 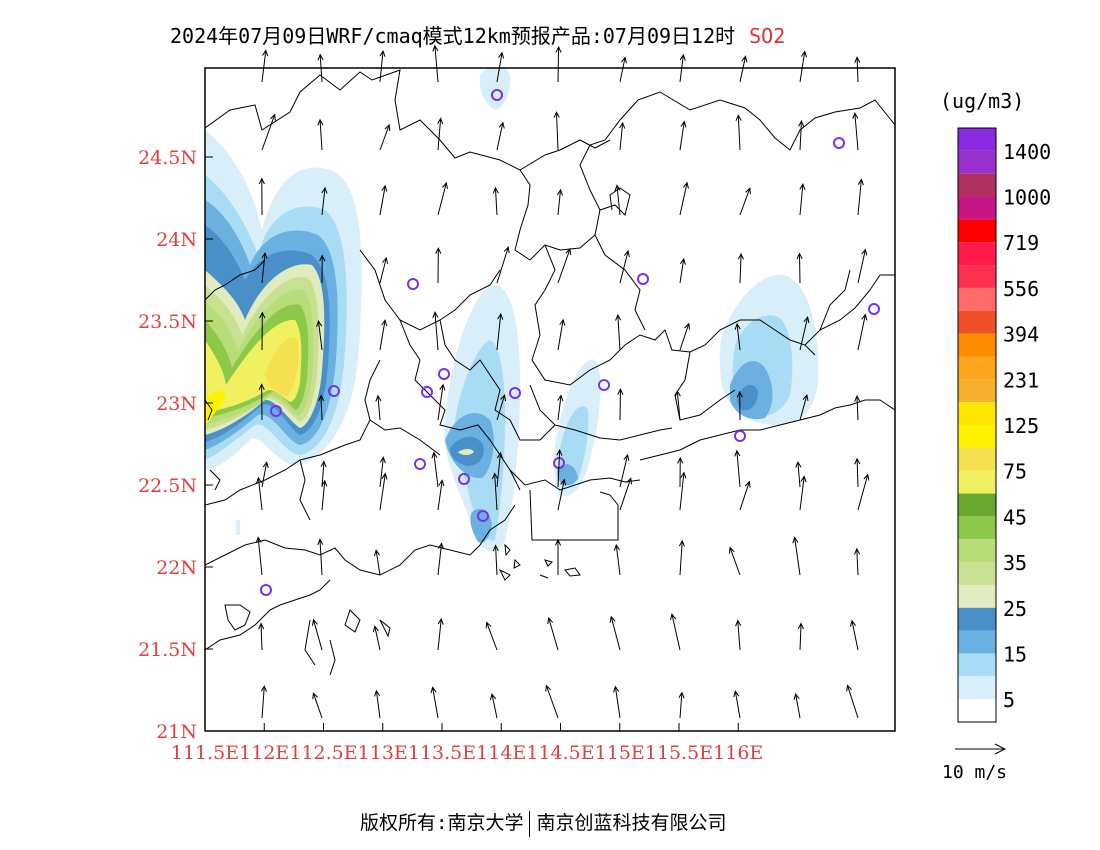 I want to click on colorbar-unit: (ug/m3), so click(x=982, y=101).